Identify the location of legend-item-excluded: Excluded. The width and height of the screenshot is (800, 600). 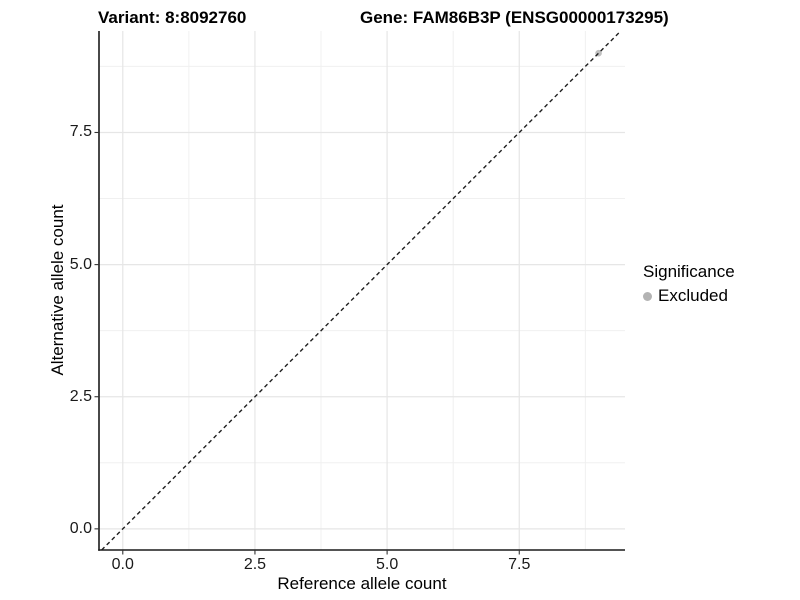
(689, 296).